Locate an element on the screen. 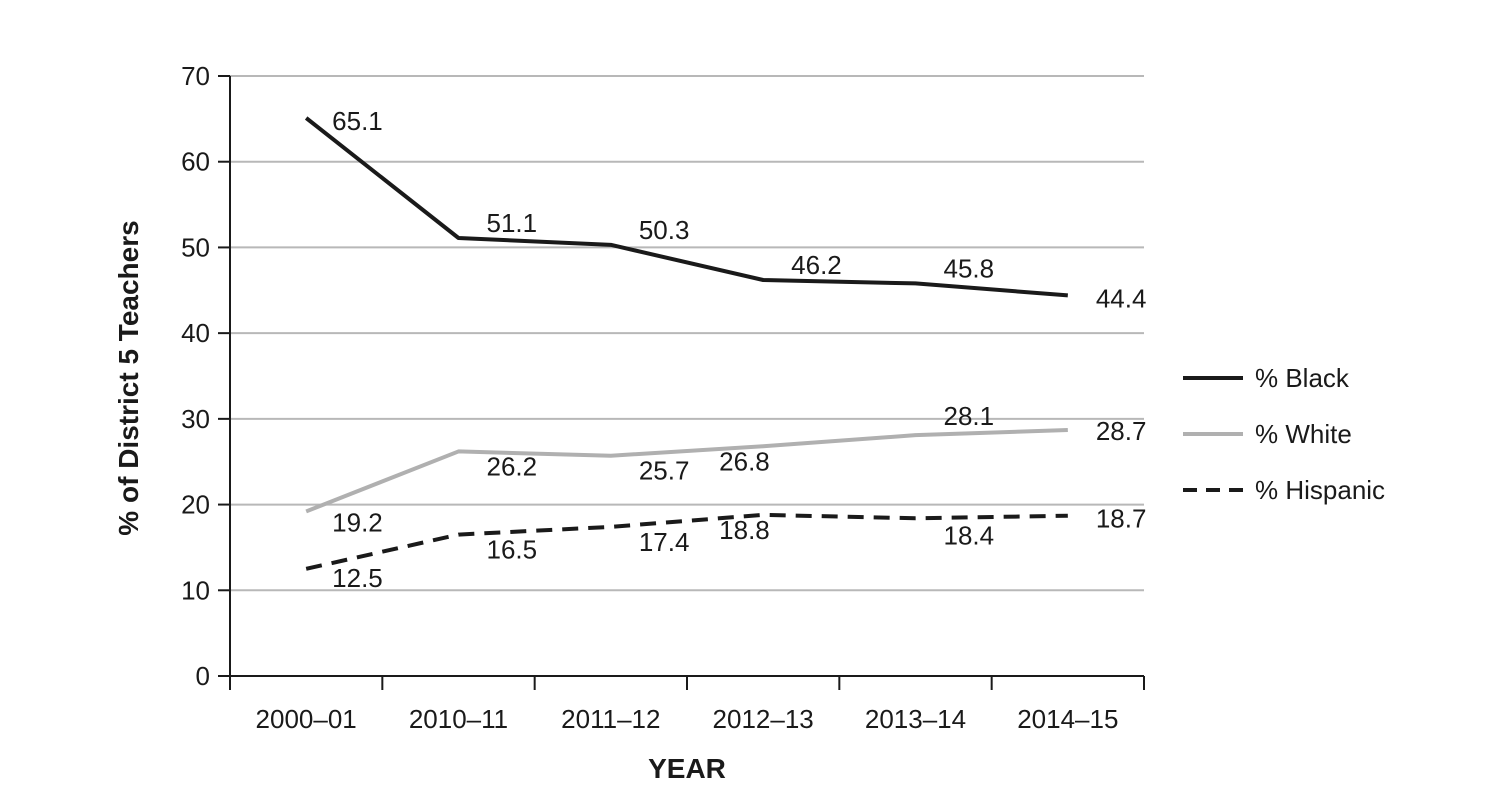 This screenshot has width=1500, height=810. data-label: 51.1 is located at coordinates (512, 223).